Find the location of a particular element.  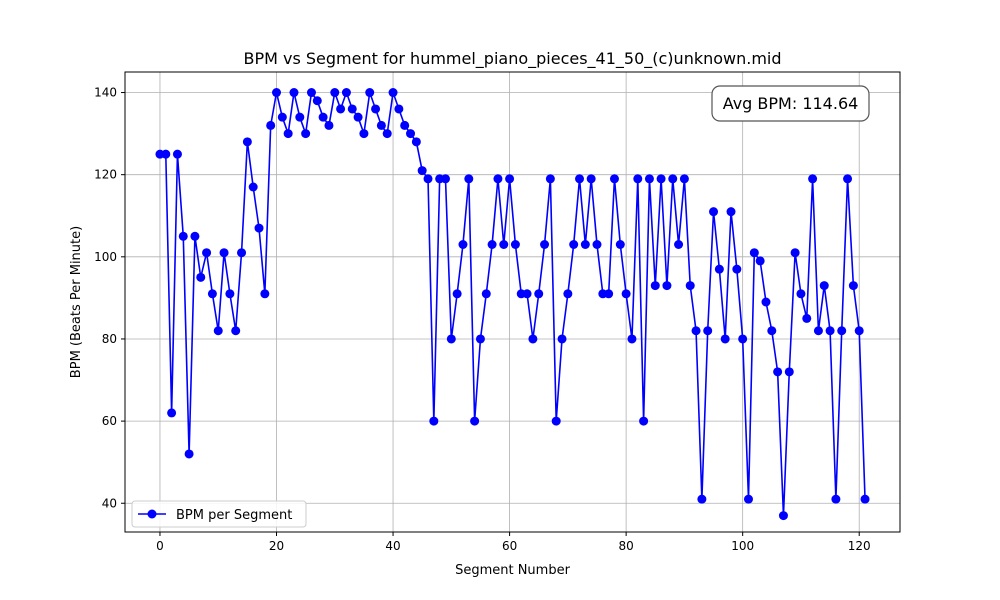

legend-box is located at coordinates (219, 514).